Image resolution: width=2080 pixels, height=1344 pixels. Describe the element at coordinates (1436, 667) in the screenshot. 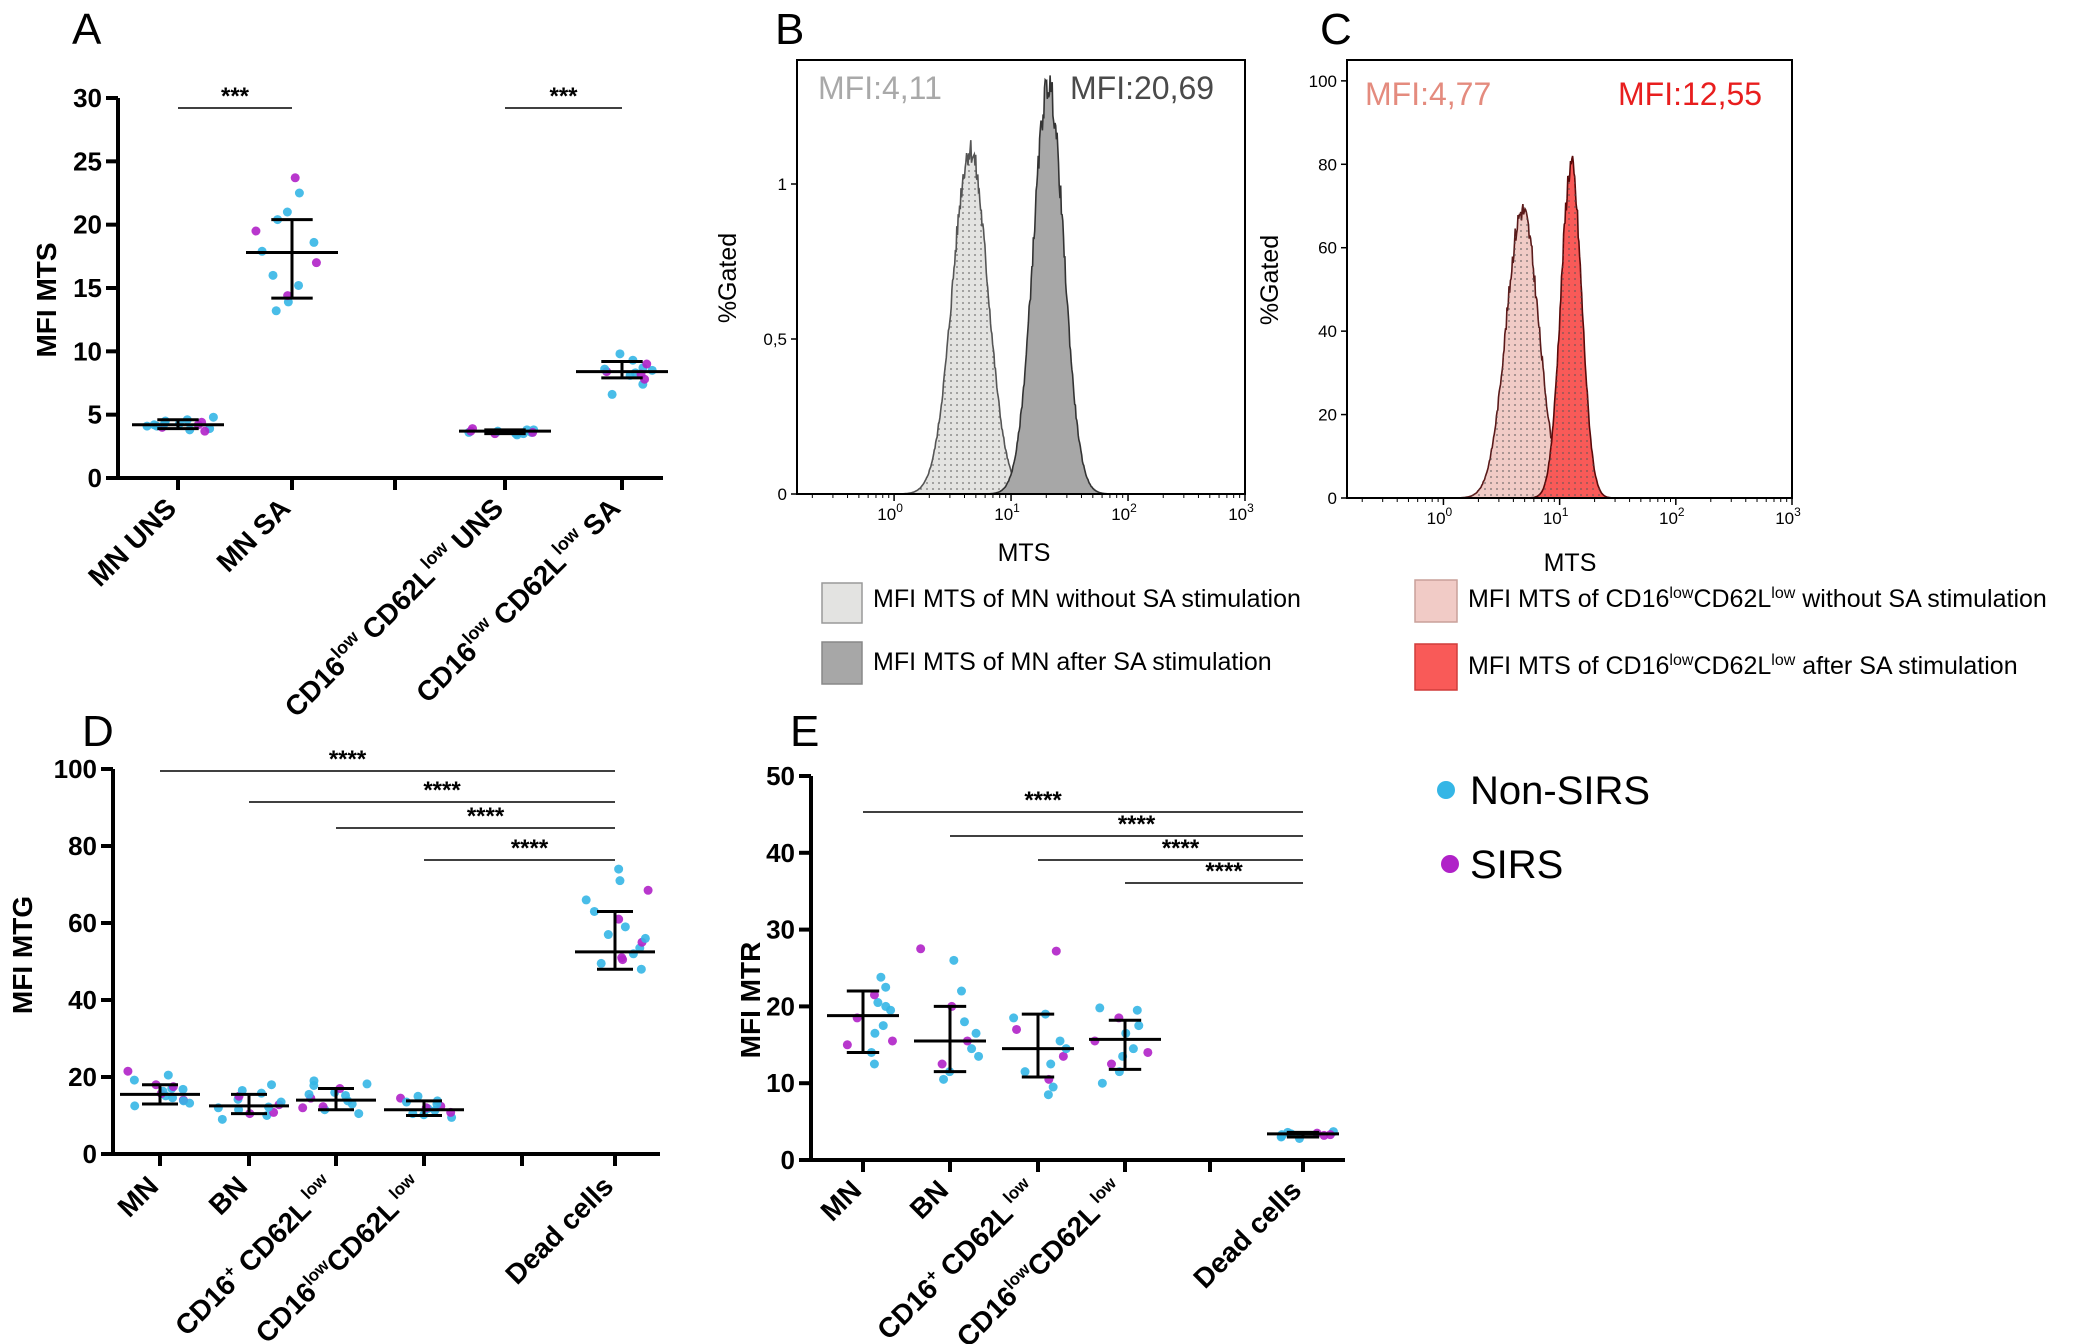

I see `legend-swatch-cd-sa` at that location.